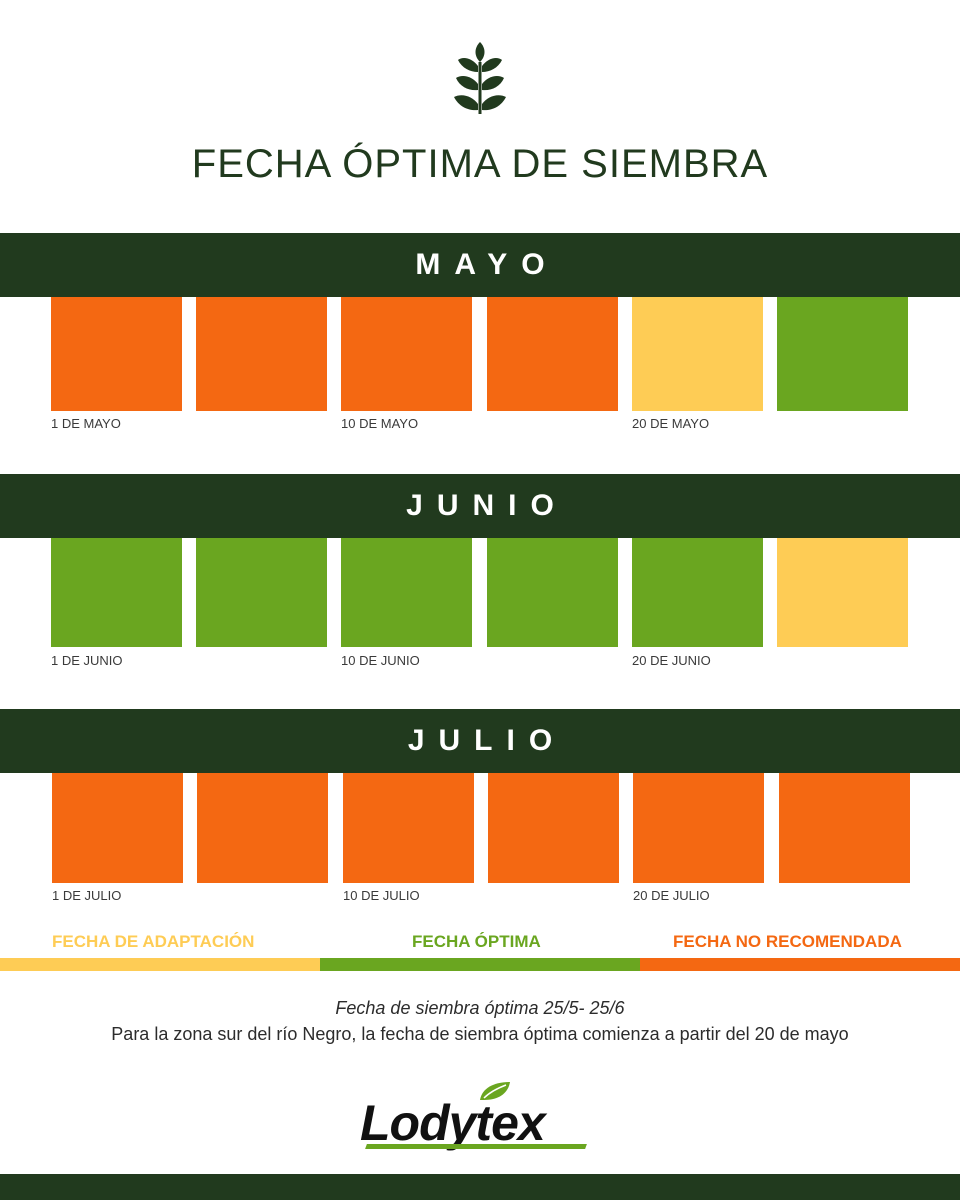 This screenshot has width=960, height=1200. What do you see at coordinates (480, 78) in the screenshot?
I see `wheat-icon` at bounding box center [480, 78].